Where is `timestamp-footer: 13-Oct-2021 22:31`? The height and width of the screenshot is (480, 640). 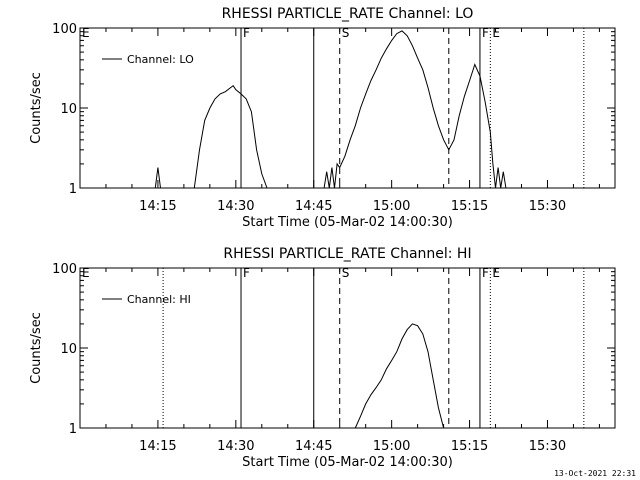
timestamp-footer: 13-Oct-2021 22:31 is located at coordinates (595, 473).